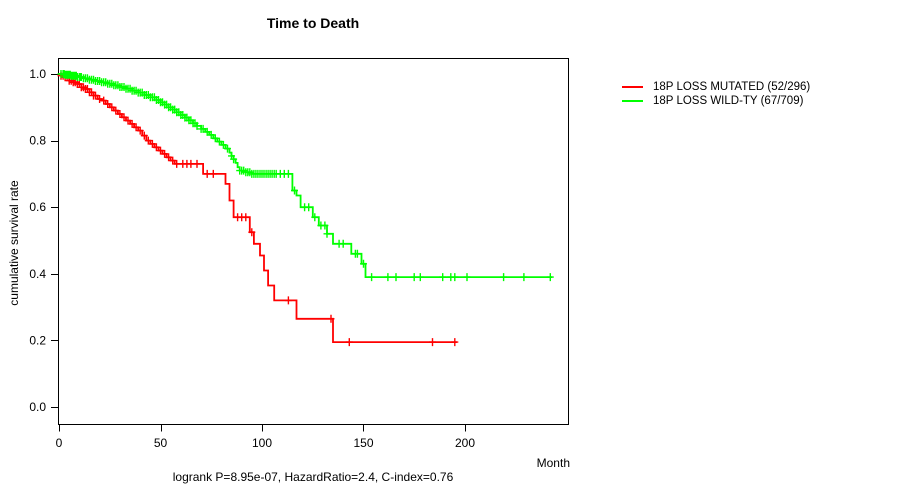 The width and height of the screenshot is (900, 500). What do you see at coordinates (37, 141) in the screenshot?
I see `y-tick-label: 0.8` at bounding box center [37, 141].